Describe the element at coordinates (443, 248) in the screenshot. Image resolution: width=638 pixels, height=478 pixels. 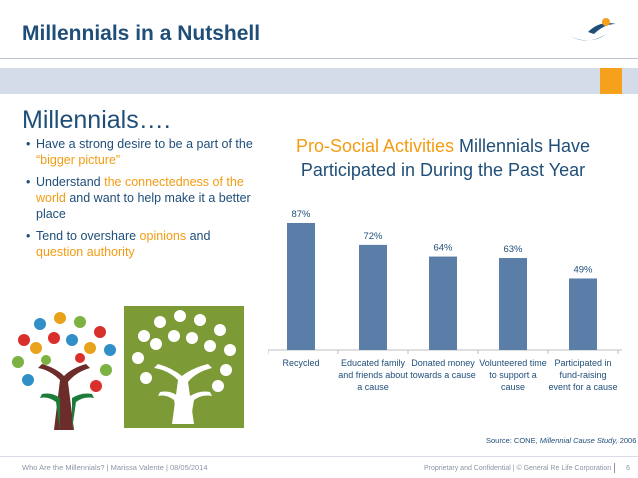
I see `data-label: 64%` at that location.